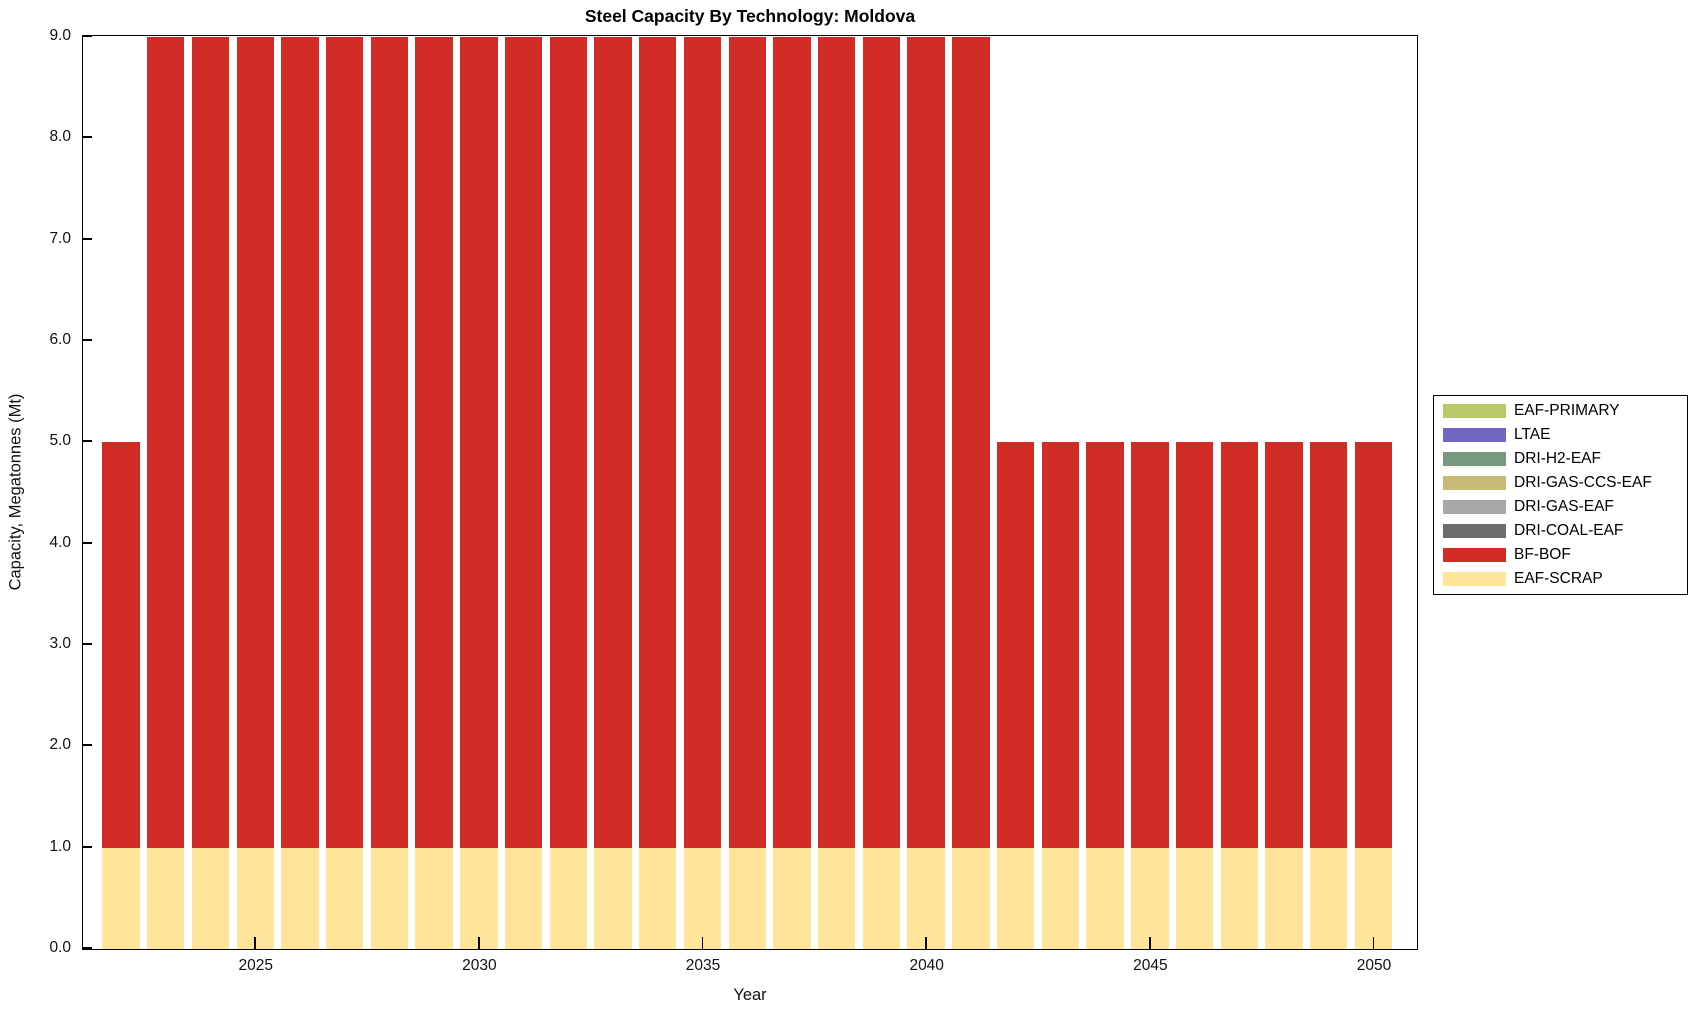 Image resolution: width=1696 pixels, height=1021 pixels. Describe the element at coordinates (1194, 645) in the screenshot. I see `bar-segment-2046-BF-BOF` at that location.